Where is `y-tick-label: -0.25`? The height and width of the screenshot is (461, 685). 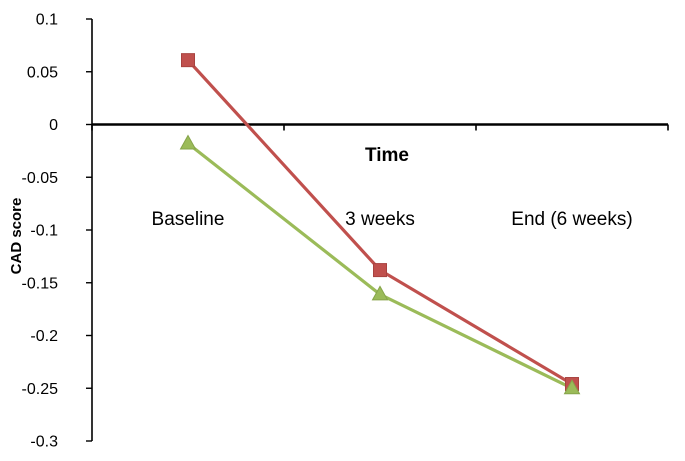 y-tick-label: -0.25 is located at coordinates (40, 389).